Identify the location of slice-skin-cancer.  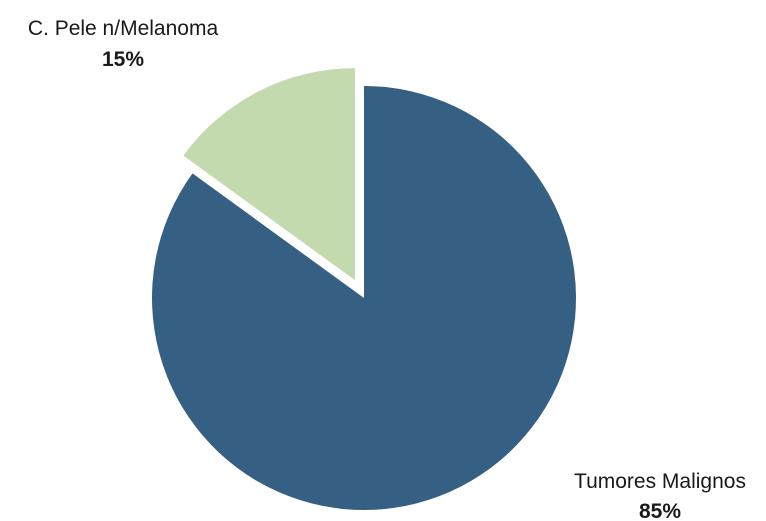
(269, 174).